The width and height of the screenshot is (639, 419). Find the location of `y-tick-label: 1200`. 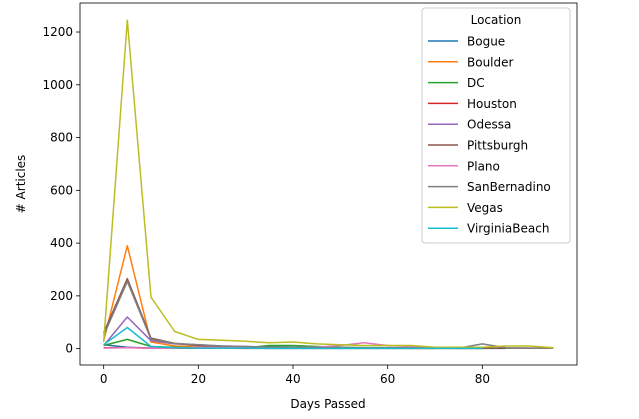

y-tick-label: 1200 is located at coordinates (57, 32).